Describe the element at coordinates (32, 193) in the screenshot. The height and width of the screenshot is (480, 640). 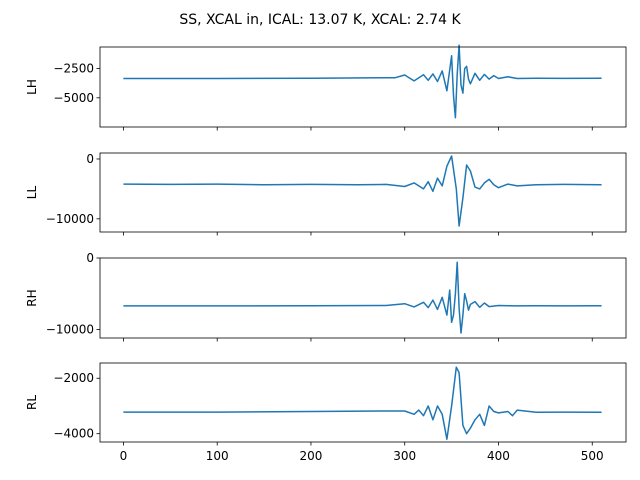
I see `y-axis-label: LL` at that location.